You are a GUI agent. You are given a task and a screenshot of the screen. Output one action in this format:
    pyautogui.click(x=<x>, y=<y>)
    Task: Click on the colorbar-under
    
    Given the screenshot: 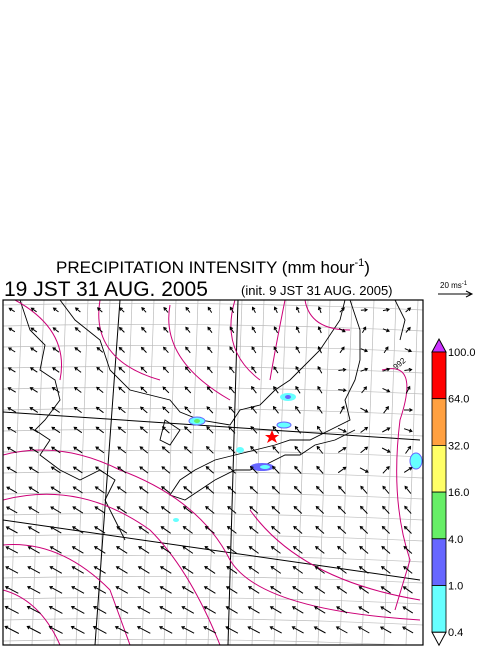 What is the action you would take?
    pyautogui.click(x=439, y=639)
    